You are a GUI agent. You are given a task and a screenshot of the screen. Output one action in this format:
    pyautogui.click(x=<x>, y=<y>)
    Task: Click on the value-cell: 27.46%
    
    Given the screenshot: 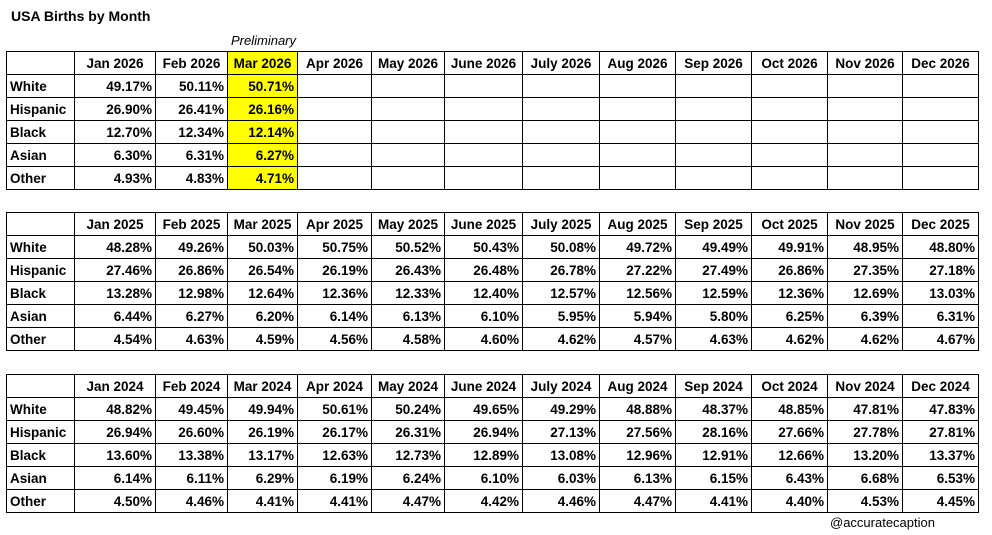 What is the action you would take?
    pyautogui.click(x=115, y=270)
    